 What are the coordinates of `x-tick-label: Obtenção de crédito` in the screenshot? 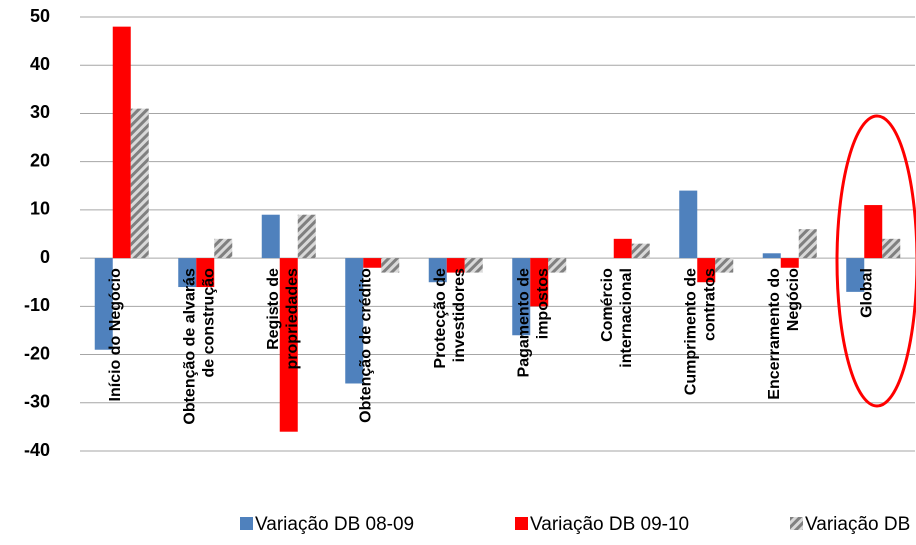 It's located at (365, 345).